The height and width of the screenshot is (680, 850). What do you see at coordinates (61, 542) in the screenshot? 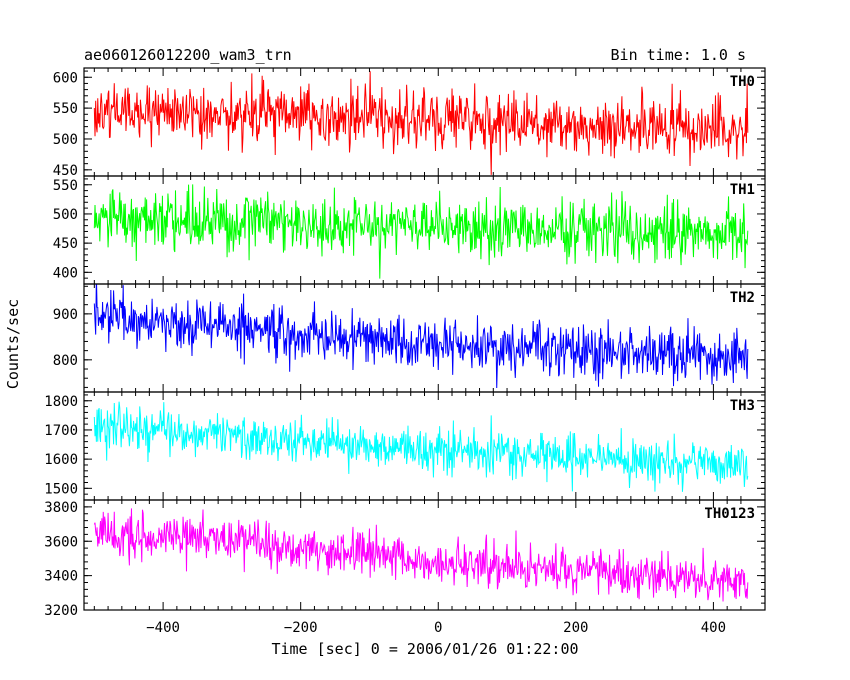
I see `y-tick-label: 3600` at bounding box center [61, 542].